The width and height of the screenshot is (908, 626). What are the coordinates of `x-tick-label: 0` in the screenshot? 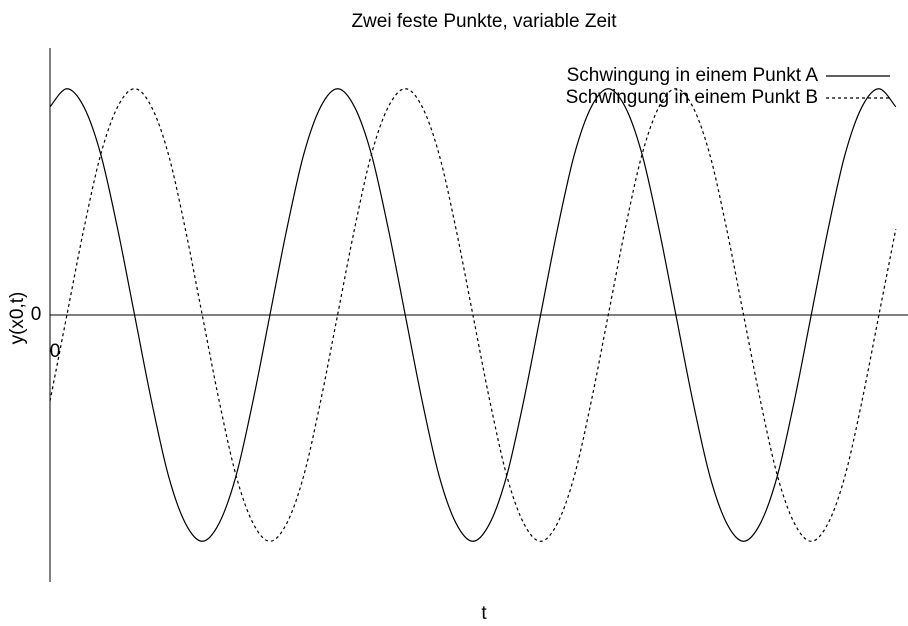 It's located at (55, 351).